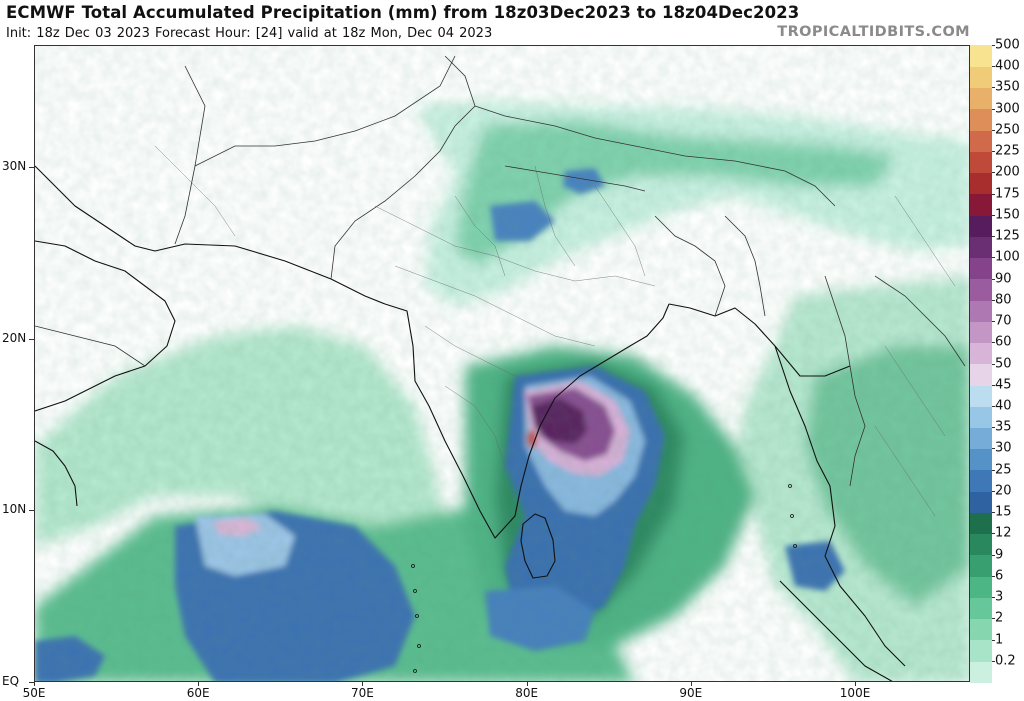 This screenshot has width=1024, height=701. Describe the element at coordinates (1007, 45) in the screenshot. I see `colorbar-label: 500` at that location.